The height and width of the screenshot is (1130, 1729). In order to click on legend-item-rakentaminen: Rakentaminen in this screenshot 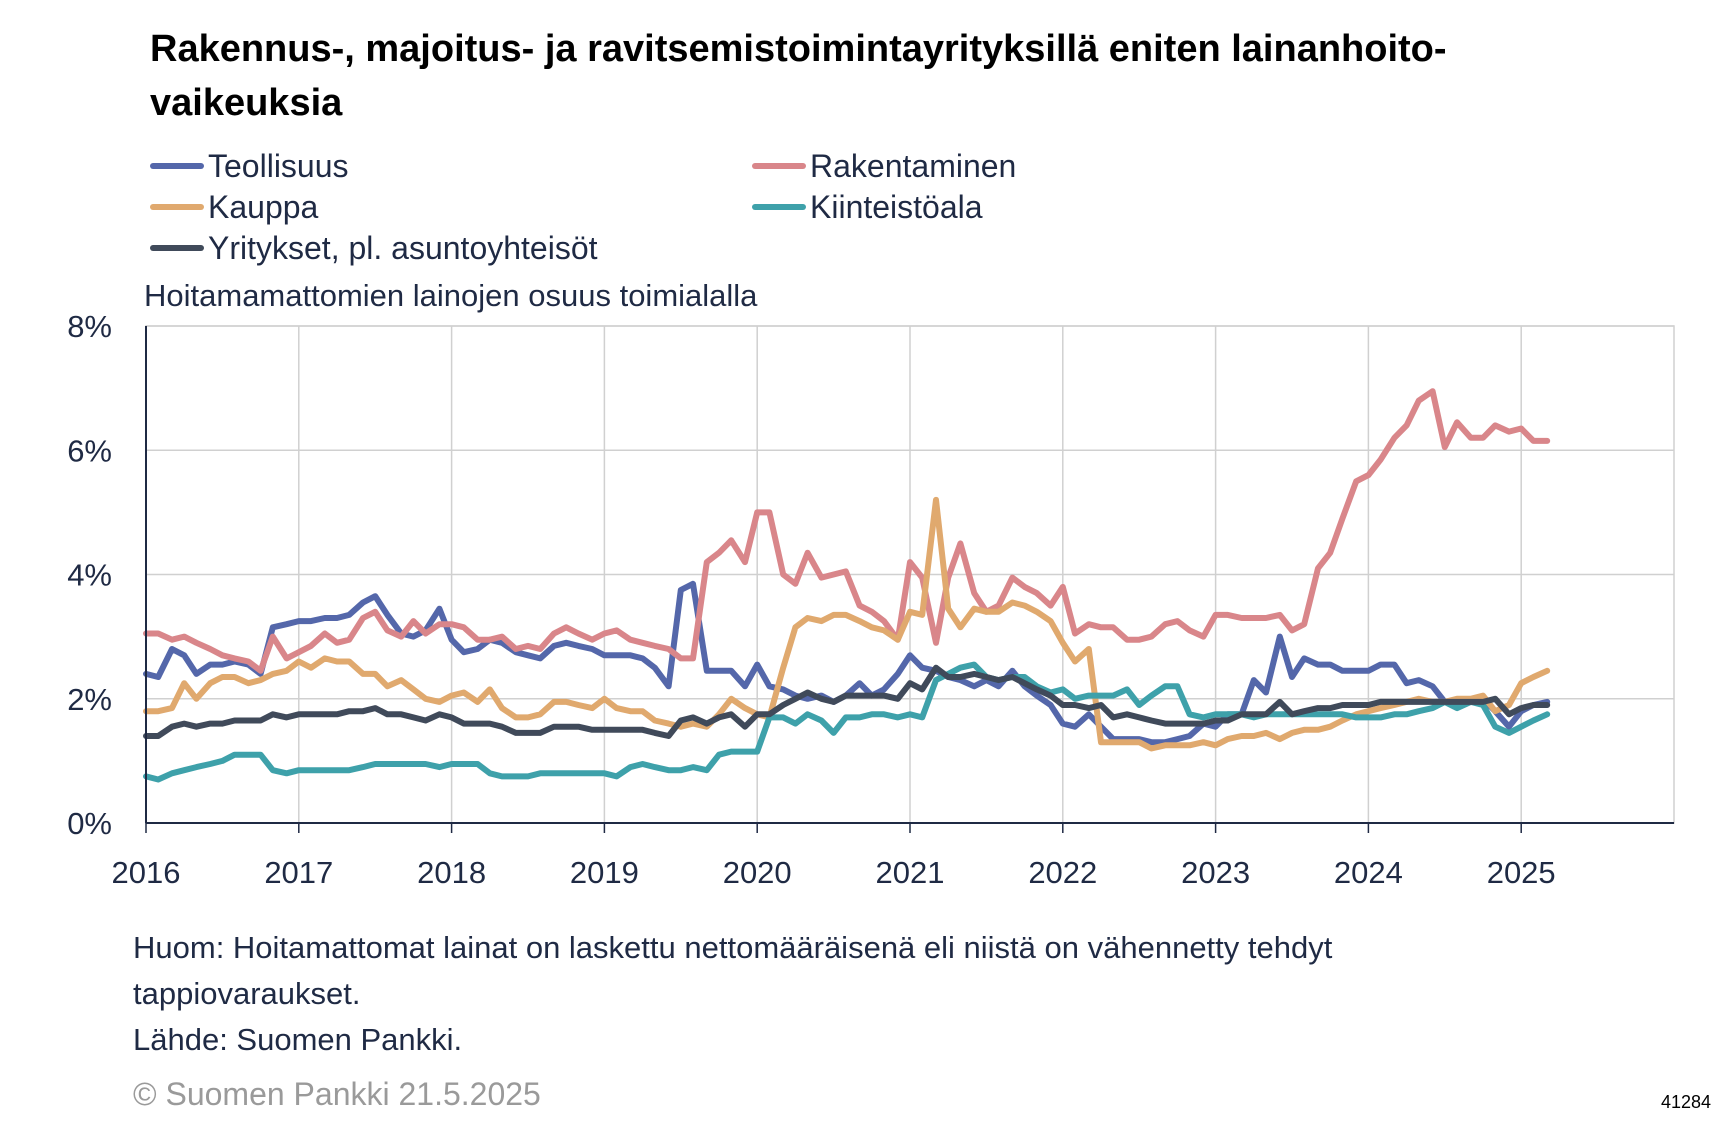, I will do `click(884, 166)`.